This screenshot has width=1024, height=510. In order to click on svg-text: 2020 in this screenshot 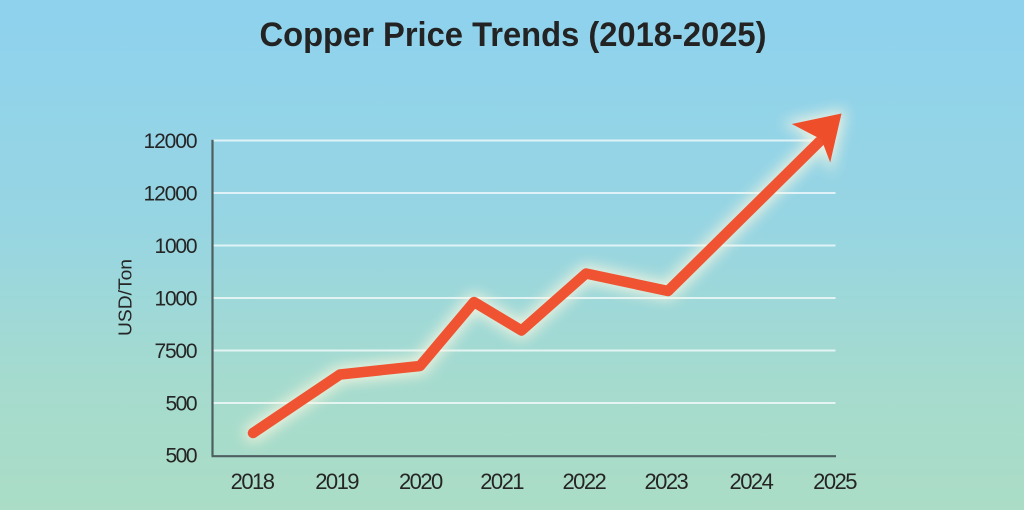, I will do `click(421, 481)`.